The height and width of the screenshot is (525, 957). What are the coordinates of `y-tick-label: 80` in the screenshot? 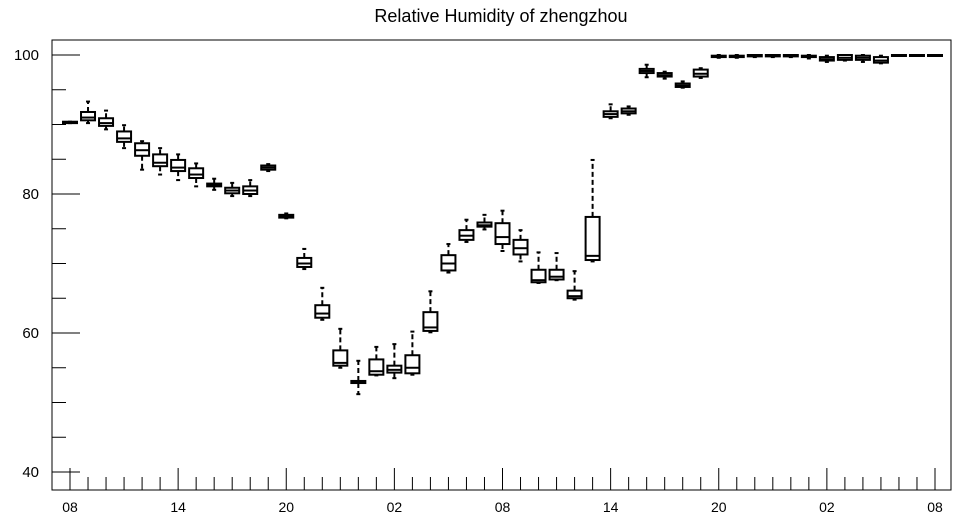 It's located at (30, 194).